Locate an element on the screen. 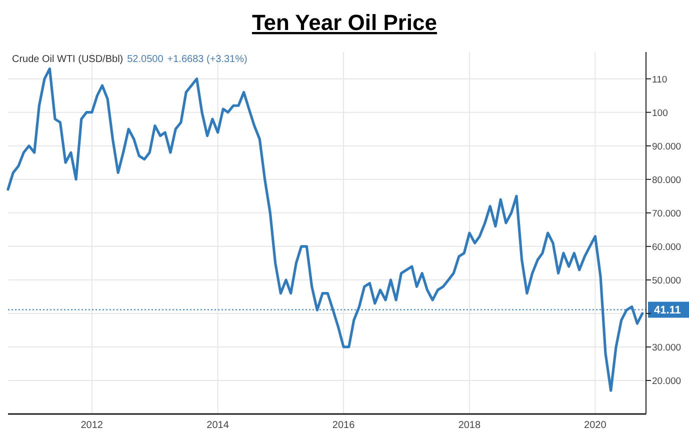 The width and height of the screenshot is (689, 434). y-tick-label: 50.000 is located at coordinates (667, 280).